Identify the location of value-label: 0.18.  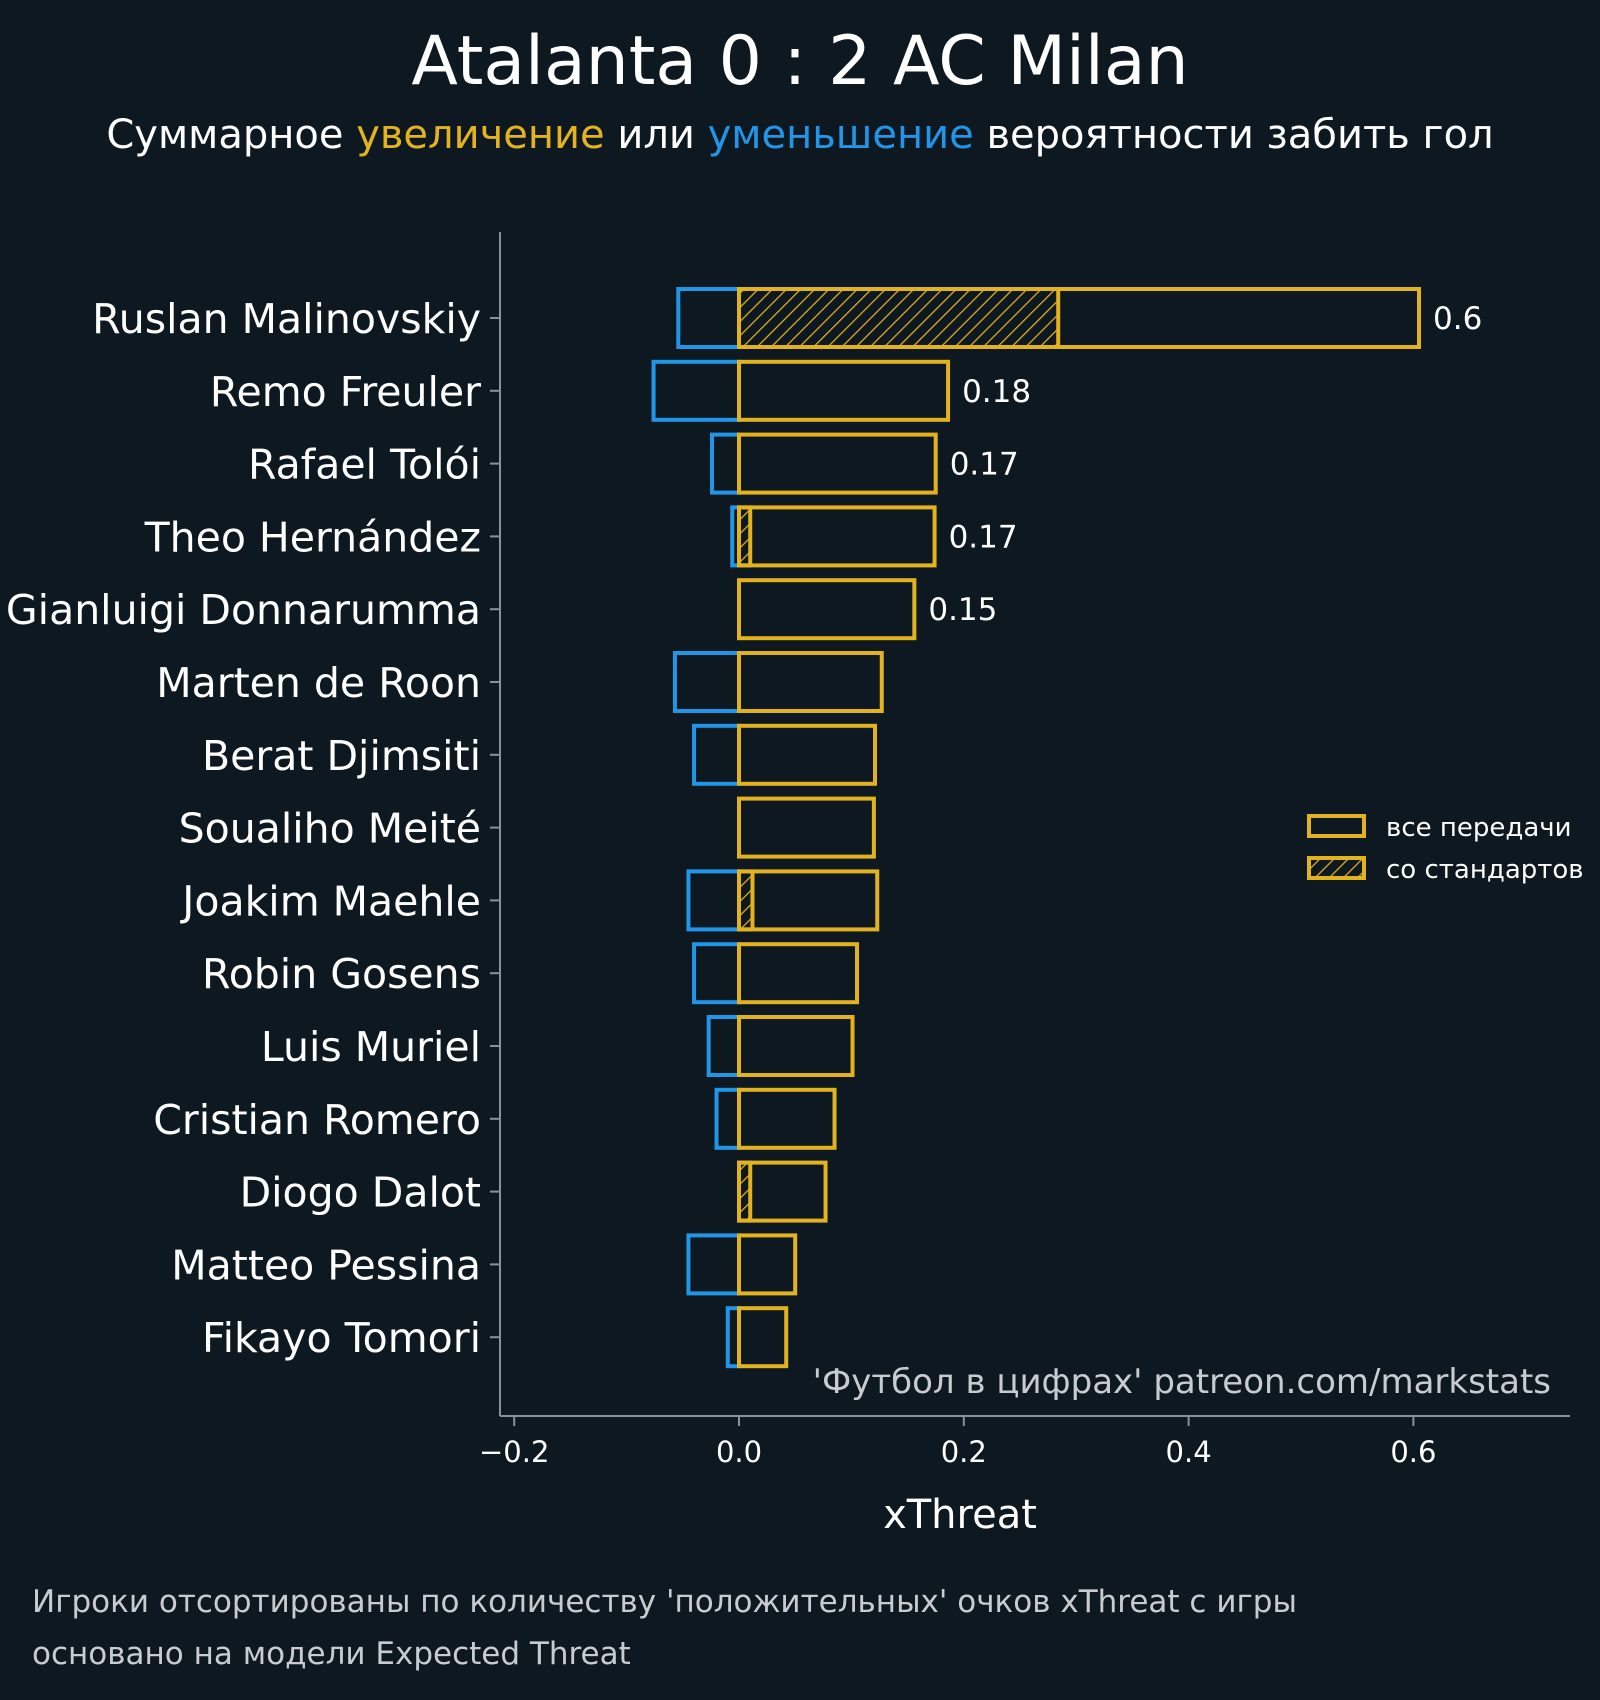
(996, 392).